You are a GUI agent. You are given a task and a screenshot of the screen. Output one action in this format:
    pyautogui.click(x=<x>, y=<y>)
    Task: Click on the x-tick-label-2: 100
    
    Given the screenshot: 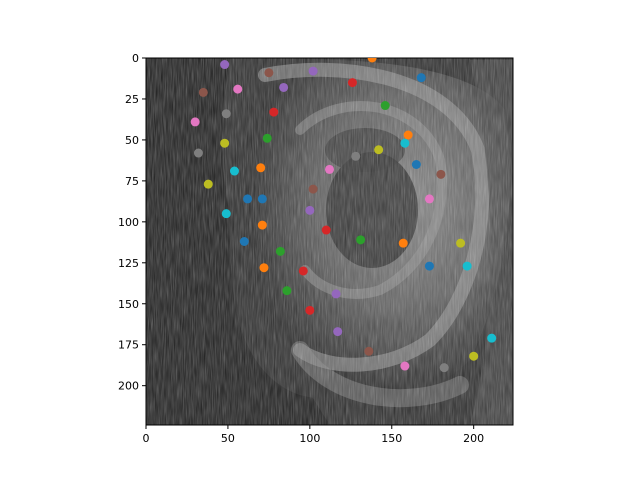 What is the action you would take?
    pyautogui.click(x=309, y=438)
    